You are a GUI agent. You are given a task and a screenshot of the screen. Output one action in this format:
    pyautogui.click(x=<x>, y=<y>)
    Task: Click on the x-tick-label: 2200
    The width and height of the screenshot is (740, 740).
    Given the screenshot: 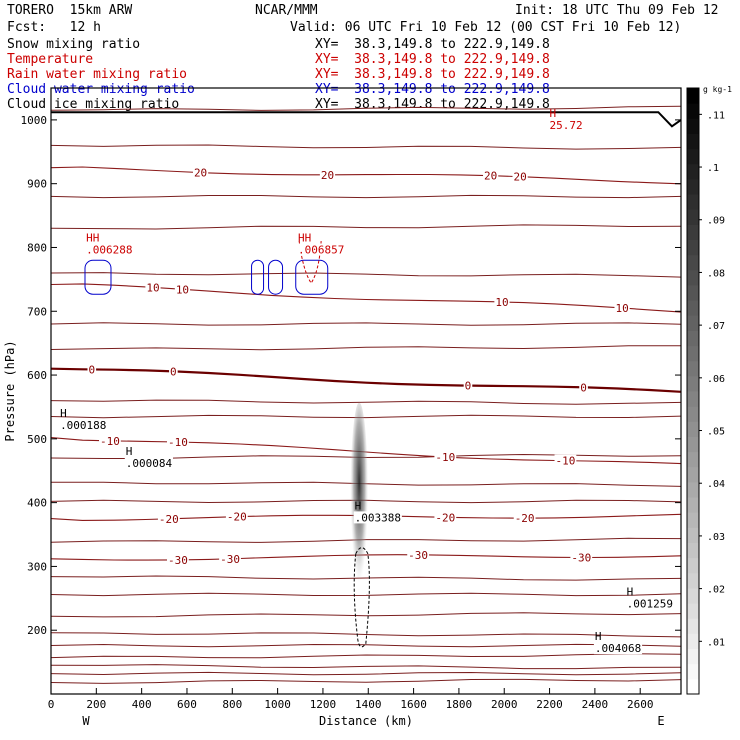 What is the action you would take?
    pyautogui.click(x=549, y=704)
    